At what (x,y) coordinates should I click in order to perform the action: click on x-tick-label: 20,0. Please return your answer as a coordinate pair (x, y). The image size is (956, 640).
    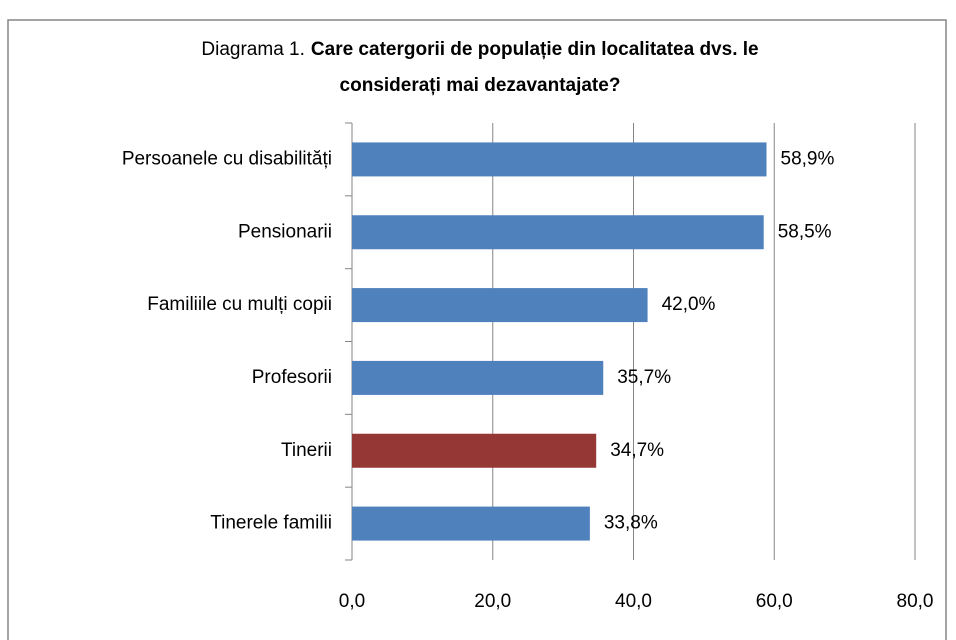
    Looking at the image, I should click on (492, 601).